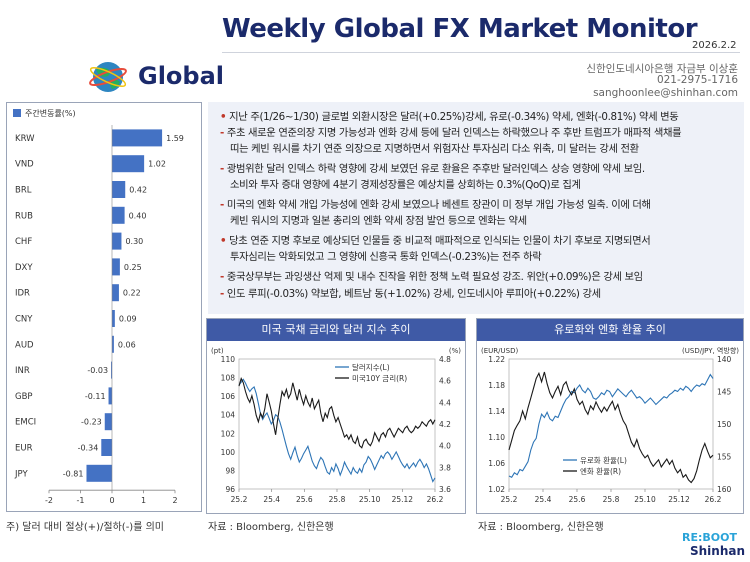  I want to click on right-tick-label: 3.8, so click(445, 467).